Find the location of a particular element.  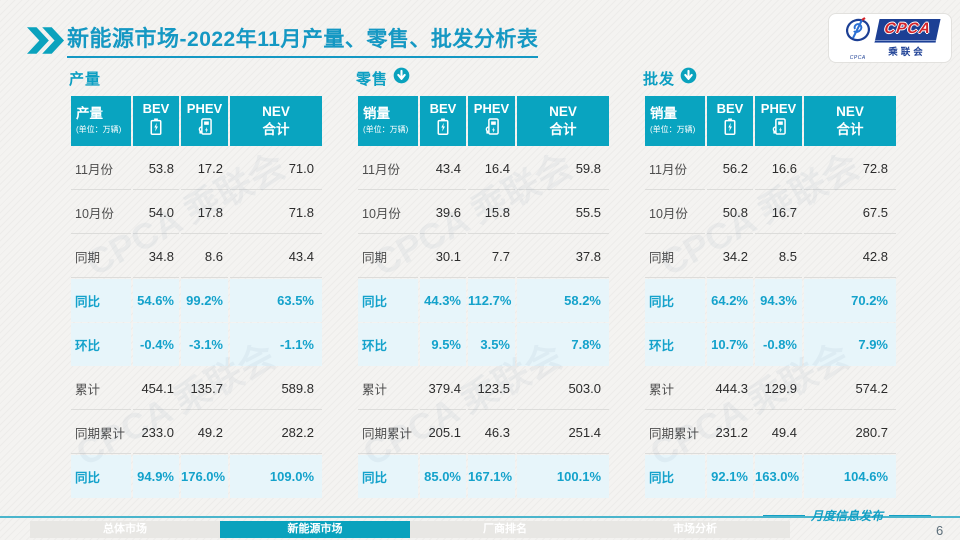

cell-value: 85.0% is located at coordinates (443, 476).